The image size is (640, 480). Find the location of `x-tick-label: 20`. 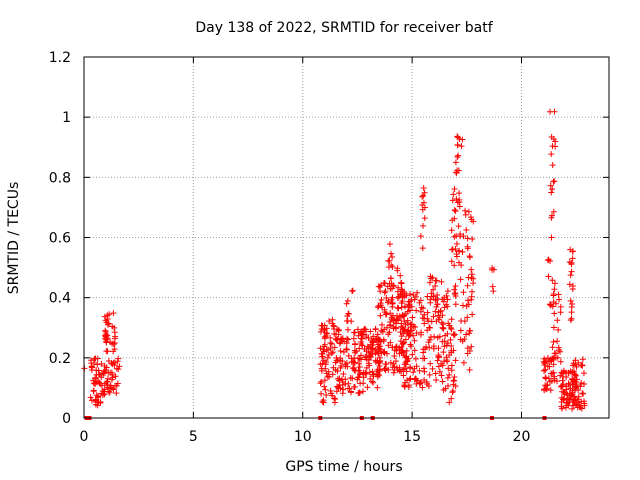

x-tick-label: 20 is located at coordinates (522, 437).